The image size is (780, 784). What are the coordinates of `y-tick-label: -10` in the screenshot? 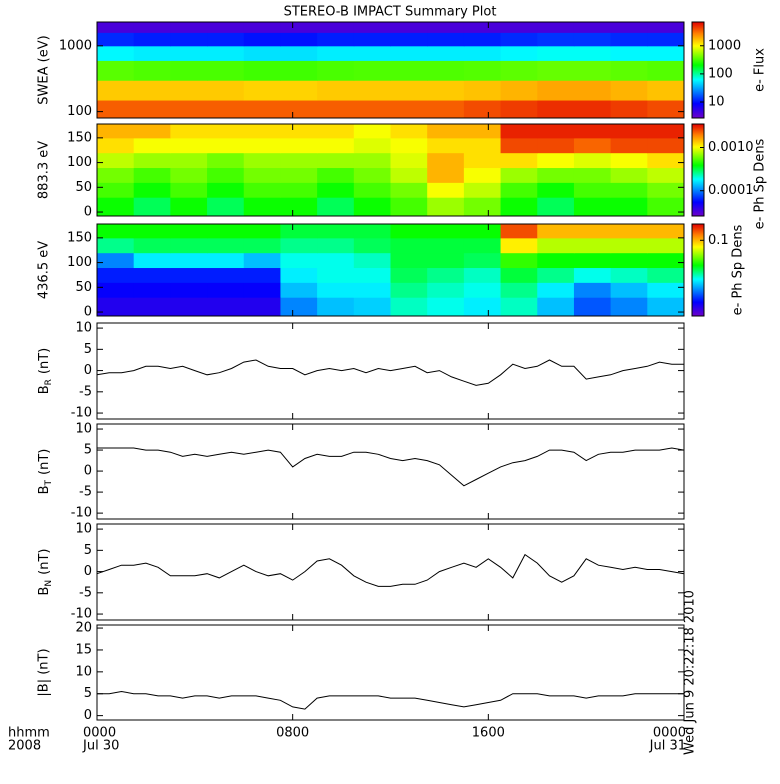 It's located at (81, 513).